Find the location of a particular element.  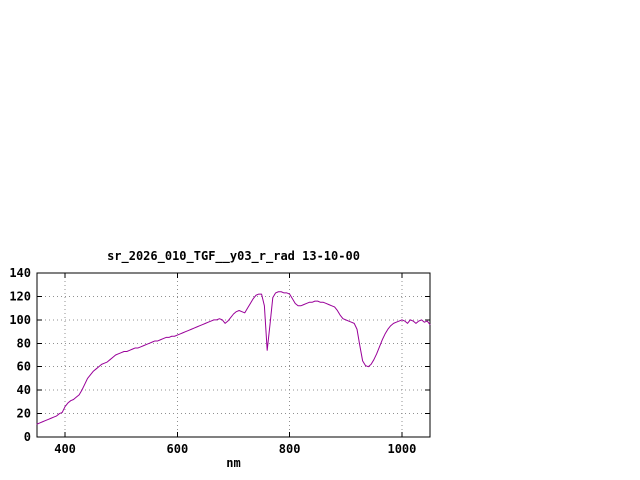

chart-title: sr_2026_010_TGF__y03_r_rad 13-10-00 is located at coordinates (233, 256).